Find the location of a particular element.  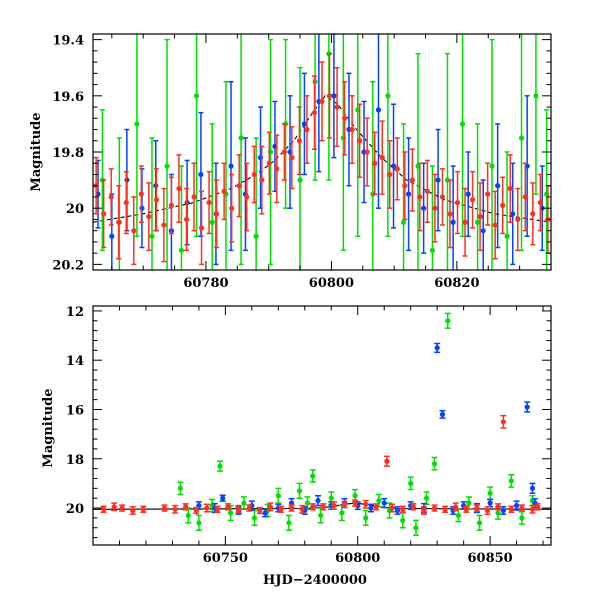

y-tick-label: 16 is located at coordinates (75, 410).